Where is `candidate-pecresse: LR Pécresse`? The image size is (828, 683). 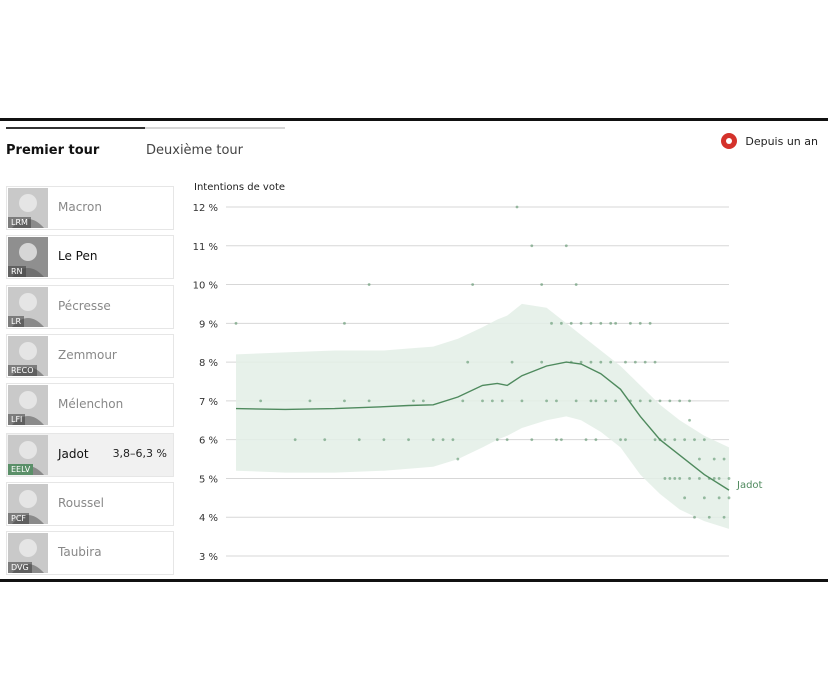
candidate-pecresse: LR Pécresse is located at coordinates (90, 306).